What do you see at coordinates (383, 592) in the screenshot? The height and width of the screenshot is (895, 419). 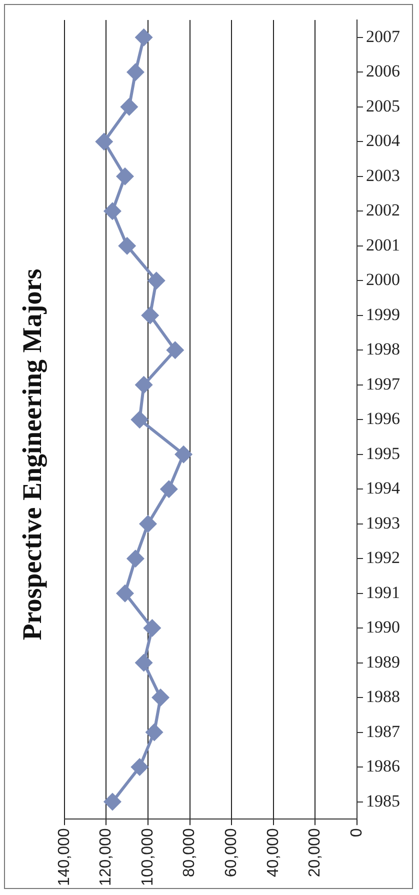 I see `y-tick-label: 1991` at bounding box center [383, 592].